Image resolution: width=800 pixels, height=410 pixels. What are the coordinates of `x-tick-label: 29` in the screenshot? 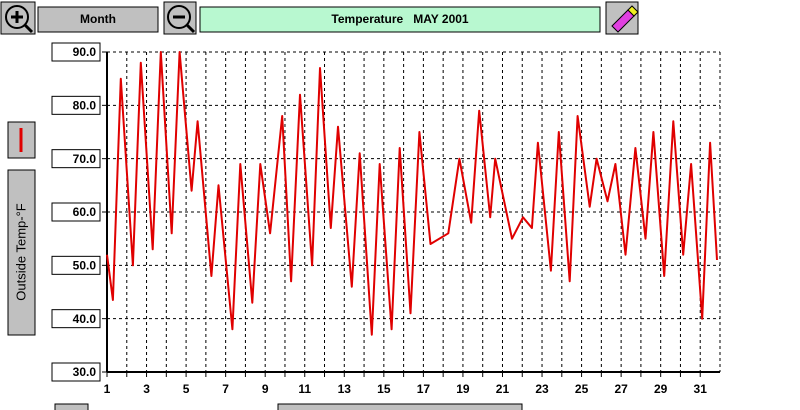 It's located at (661, 389).